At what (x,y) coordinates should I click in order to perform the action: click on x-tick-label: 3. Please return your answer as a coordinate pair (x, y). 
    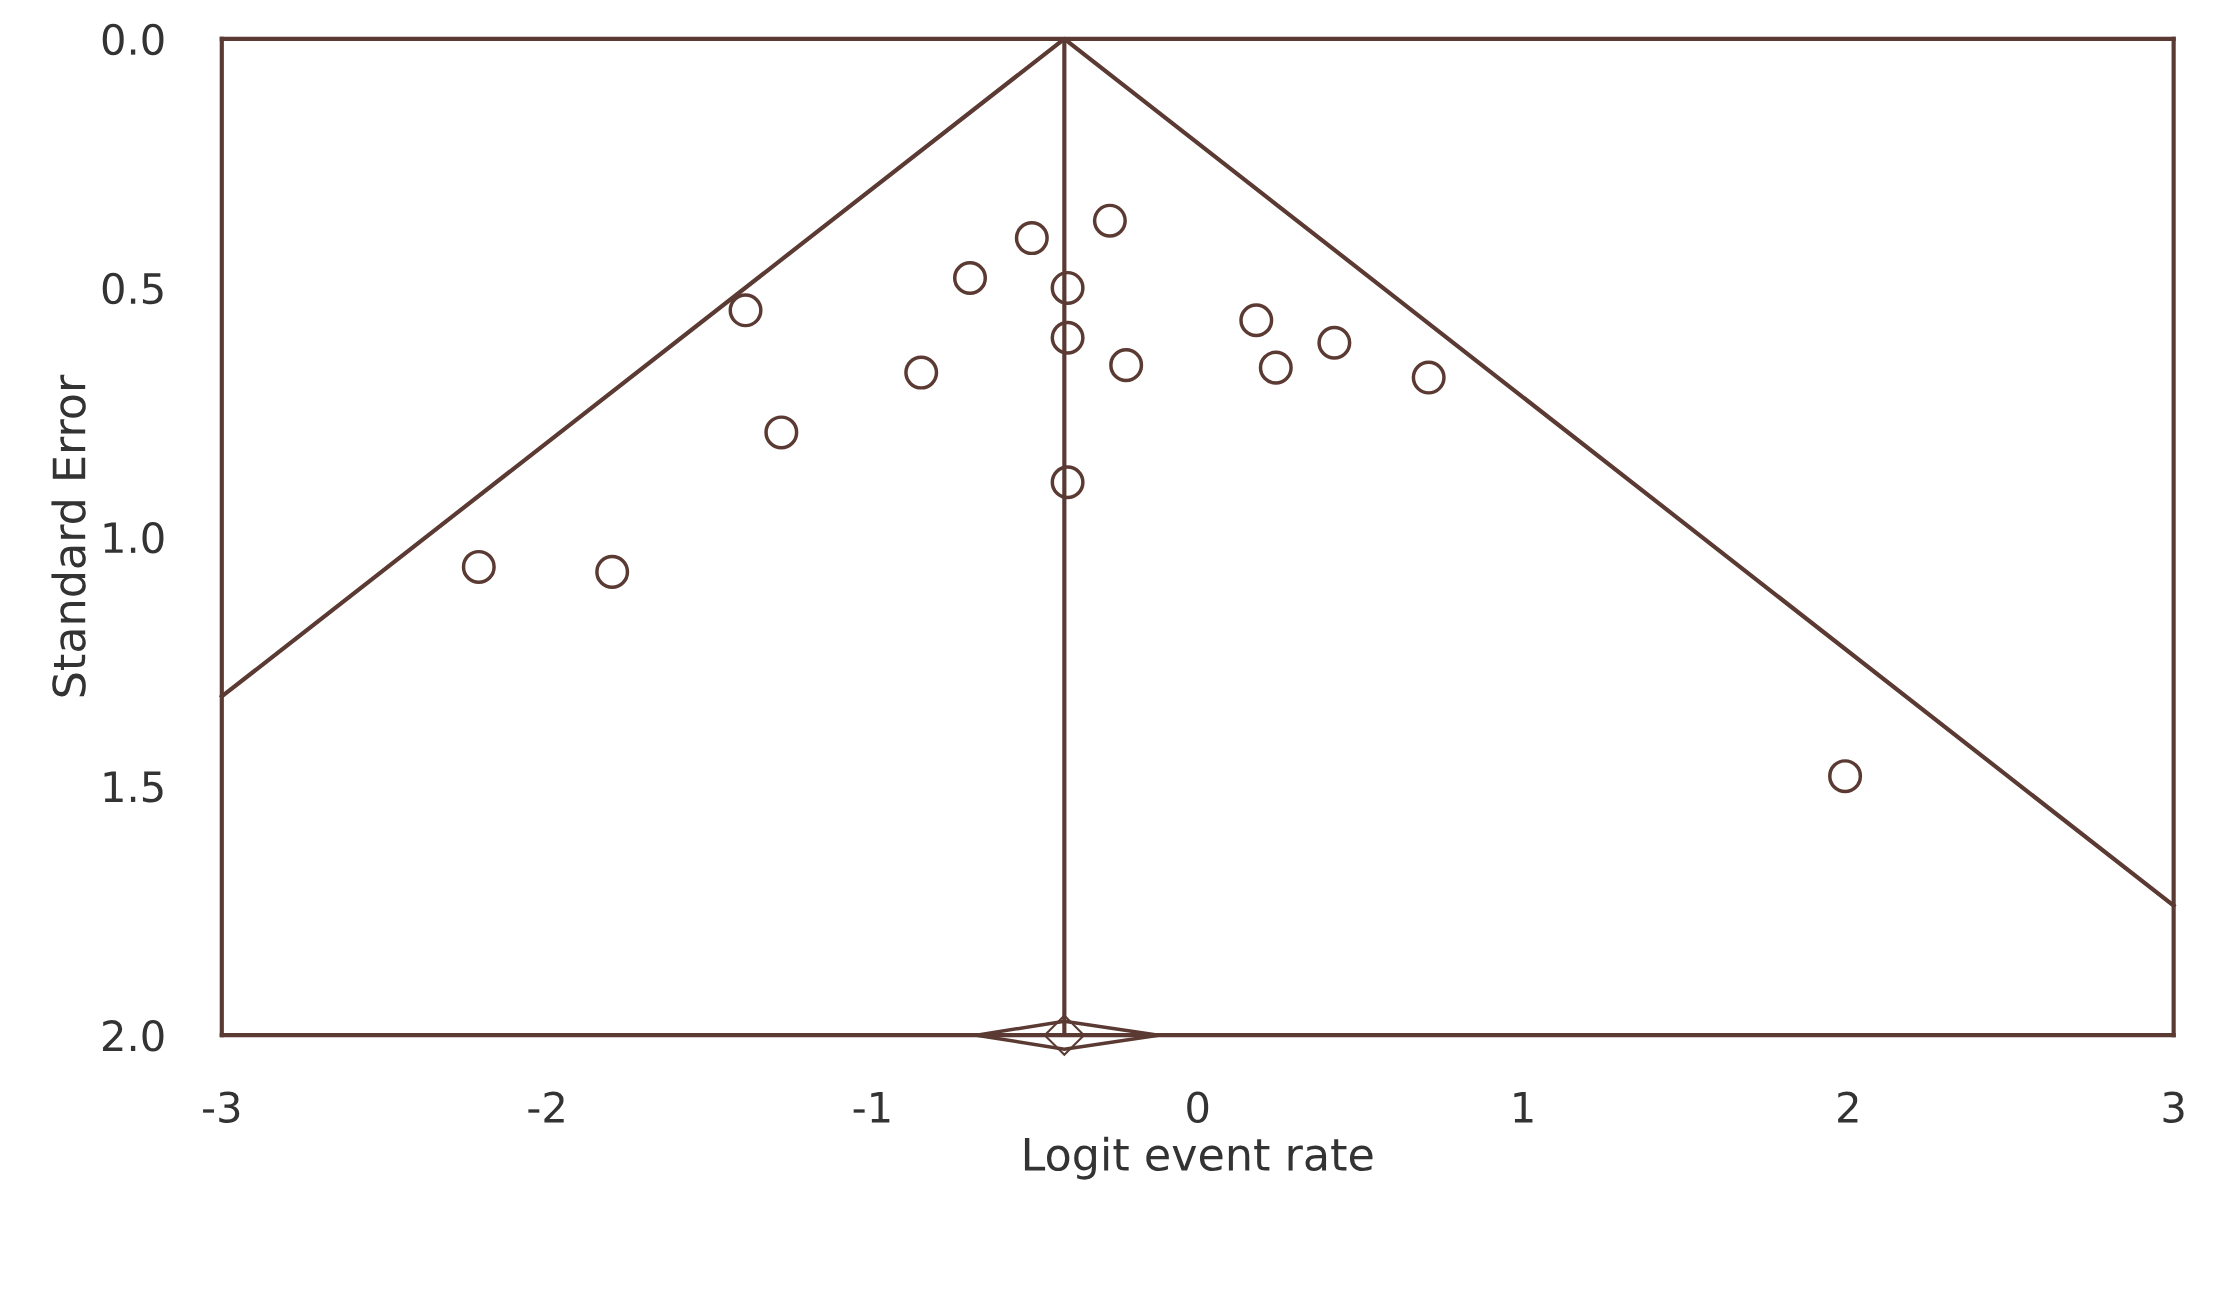
    Looking at the image, I should click on (2173, 1107).